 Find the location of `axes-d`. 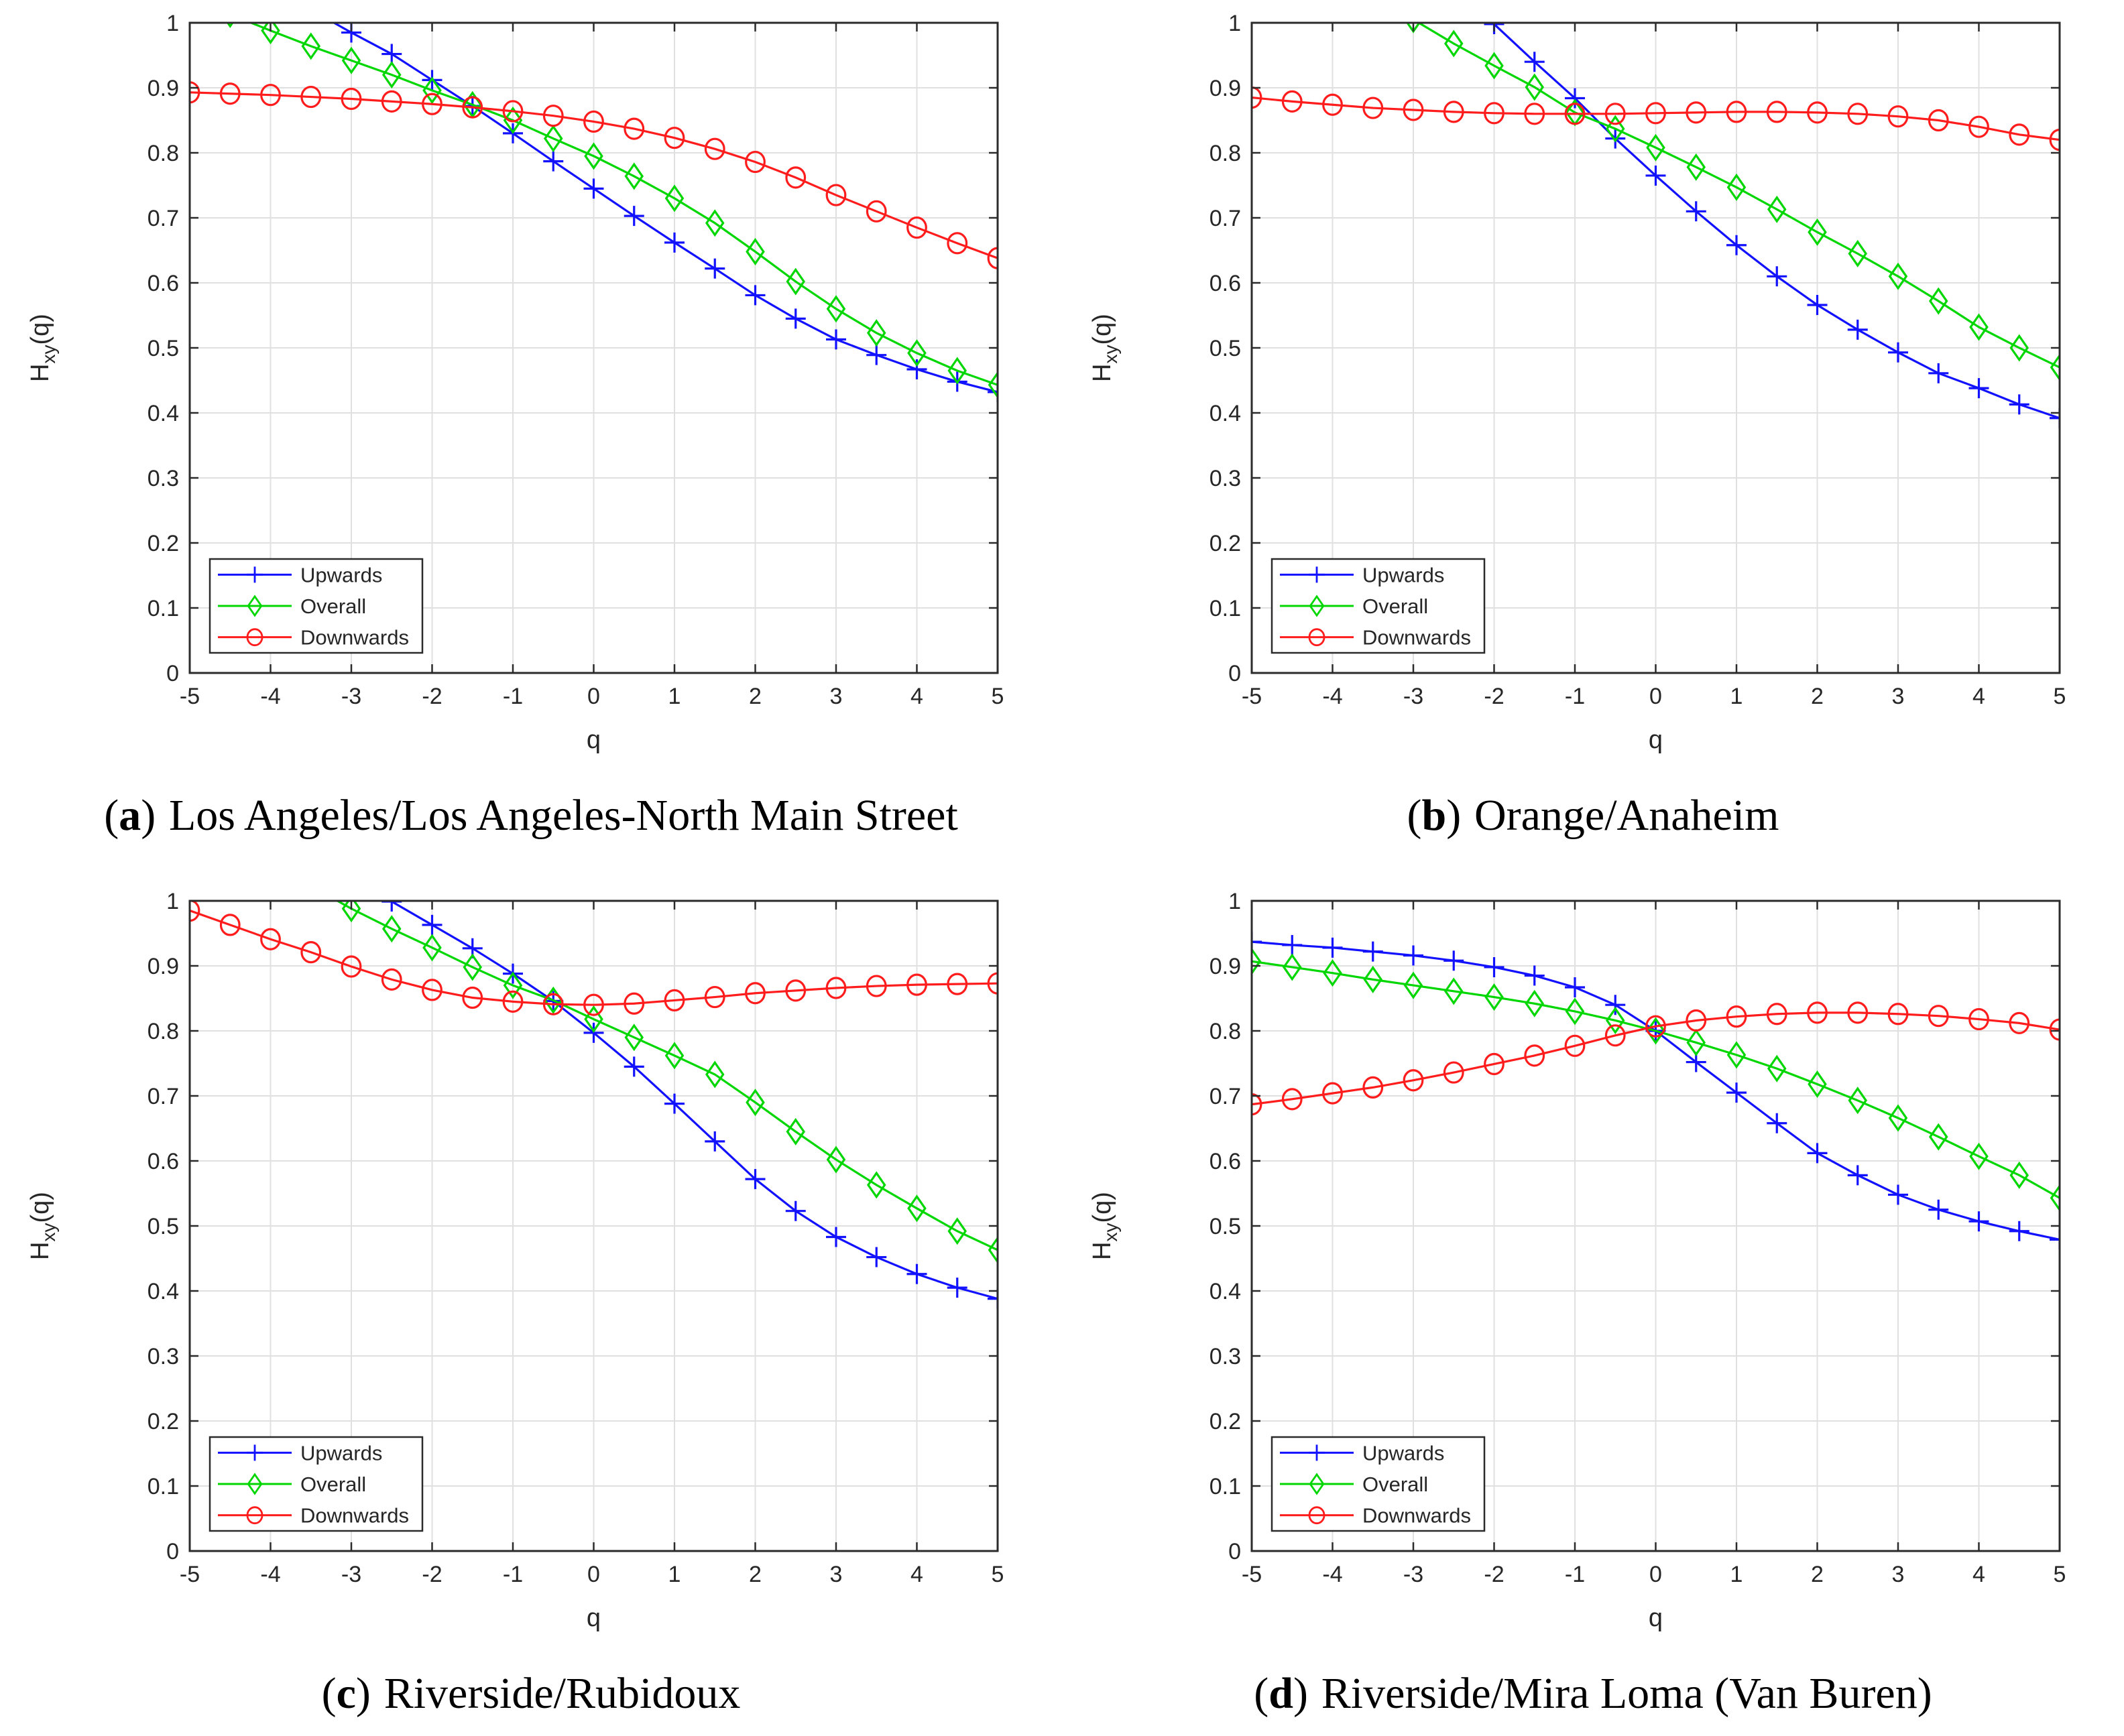

axes-d is located at coordinates (1655, 1226).